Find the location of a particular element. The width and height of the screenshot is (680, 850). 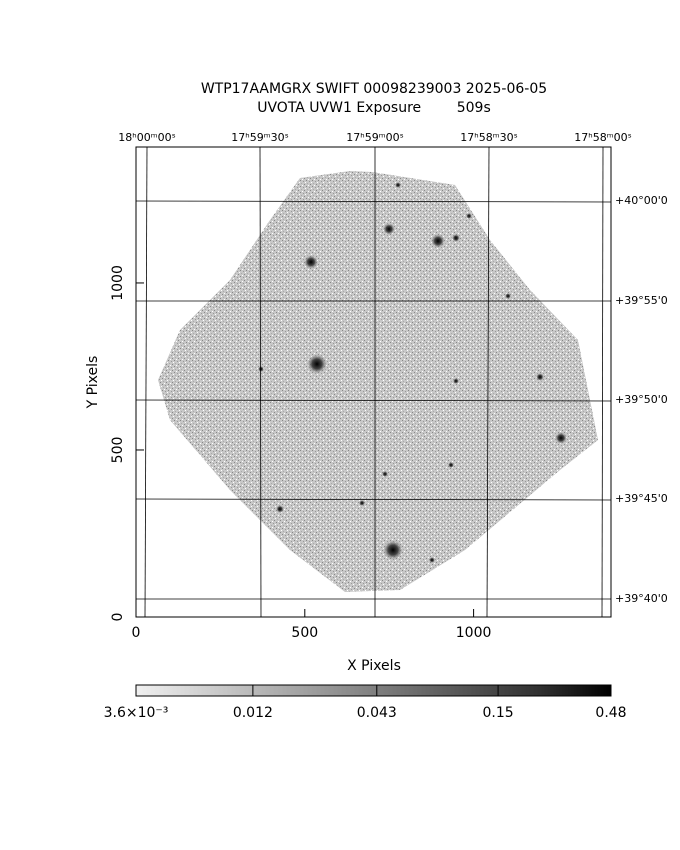

colorbar is located at coordinates (373, 690).